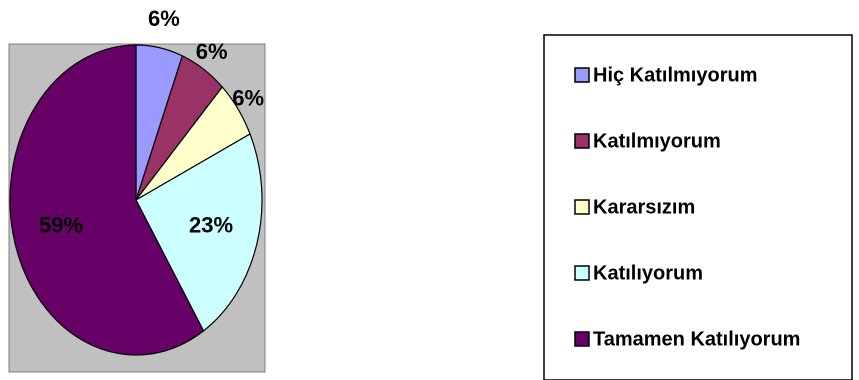 The height and width of the screenshot is (380, 859). What do you see at coordinates (212, 51) in the screenshot?
I see `data-label-2: 6%` at bounding box center [212, 51].